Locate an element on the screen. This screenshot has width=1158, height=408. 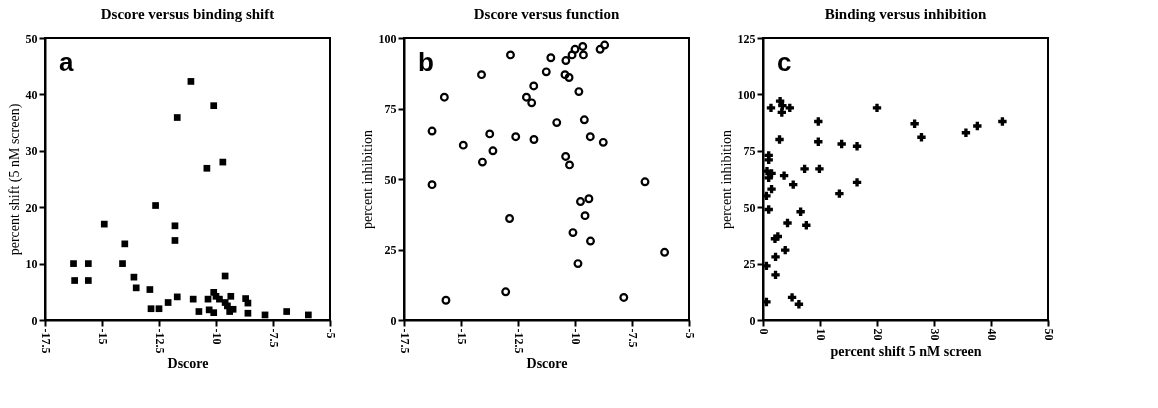
x-tick-label: 20 is located at coordinates (877, 334).